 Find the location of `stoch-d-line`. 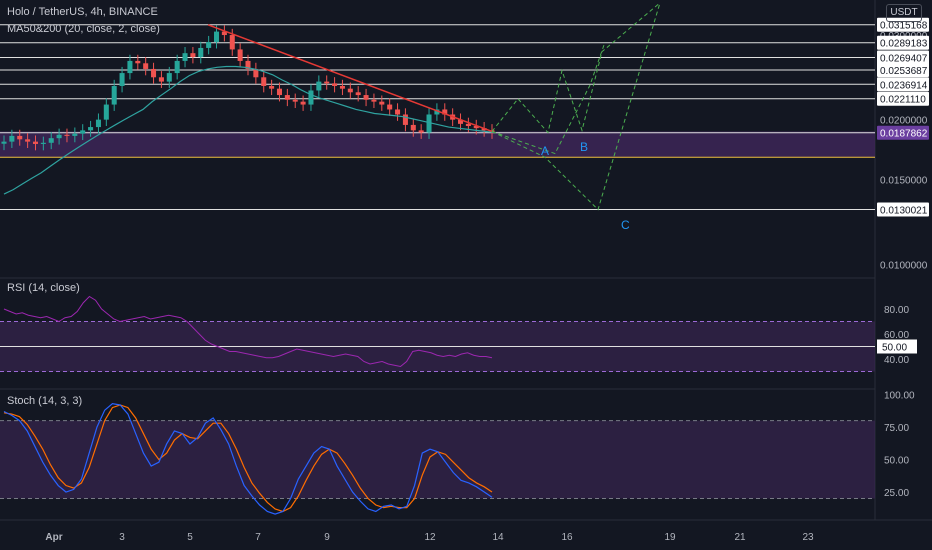

stoch-d-line is located at coordinates (248, 458).